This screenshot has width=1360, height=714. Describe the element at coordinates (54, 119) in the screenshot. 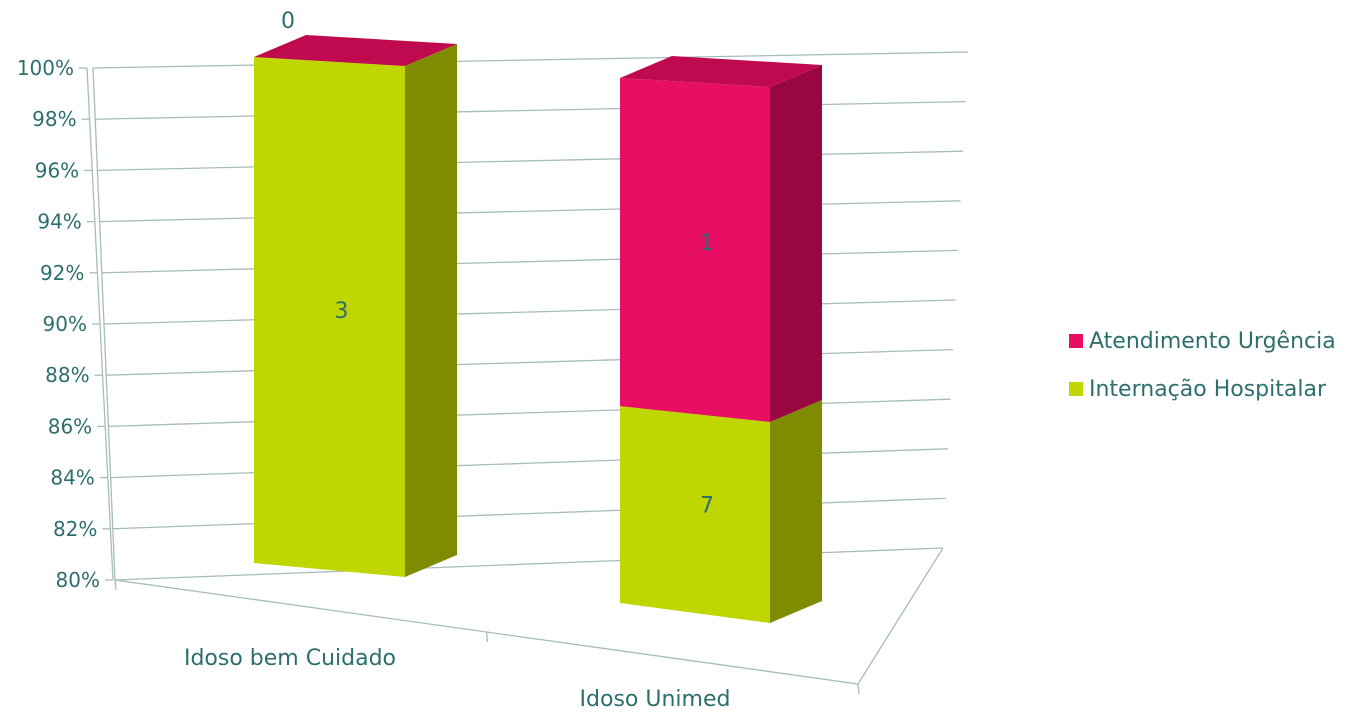

I see `y-tick-label: 98%` at that location.